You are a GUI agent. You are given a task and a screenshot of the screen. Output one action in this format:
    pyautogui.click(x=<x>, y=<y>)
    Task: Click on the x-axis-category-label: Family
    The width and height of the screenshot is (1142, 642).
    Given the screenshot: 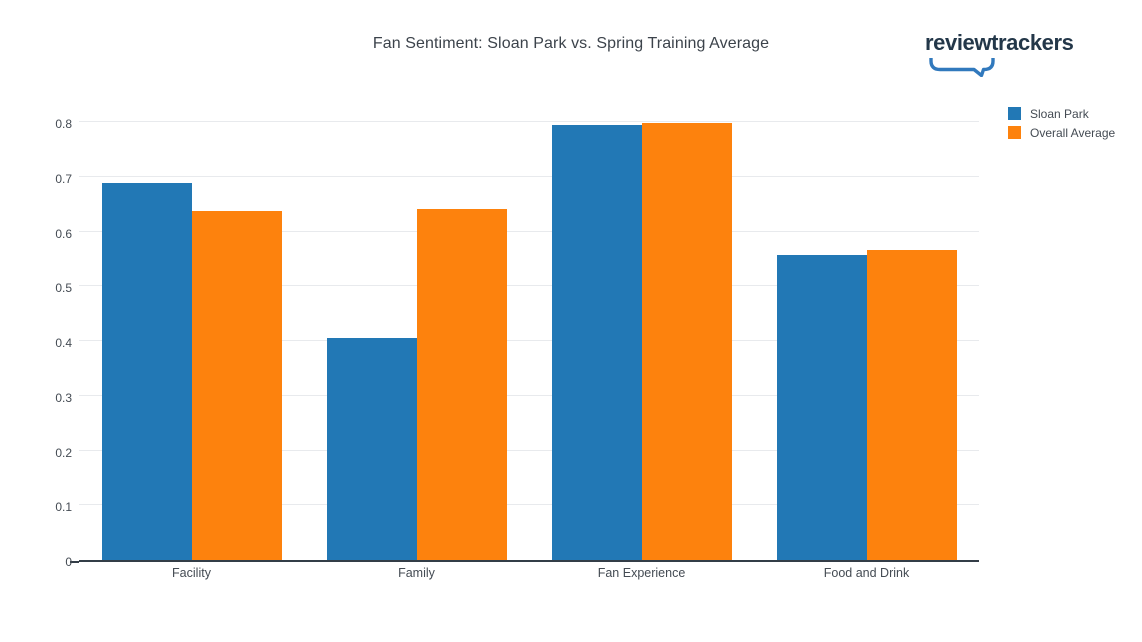 What is the action you would take?
    pyautogui.click(x=416, y=573)
    